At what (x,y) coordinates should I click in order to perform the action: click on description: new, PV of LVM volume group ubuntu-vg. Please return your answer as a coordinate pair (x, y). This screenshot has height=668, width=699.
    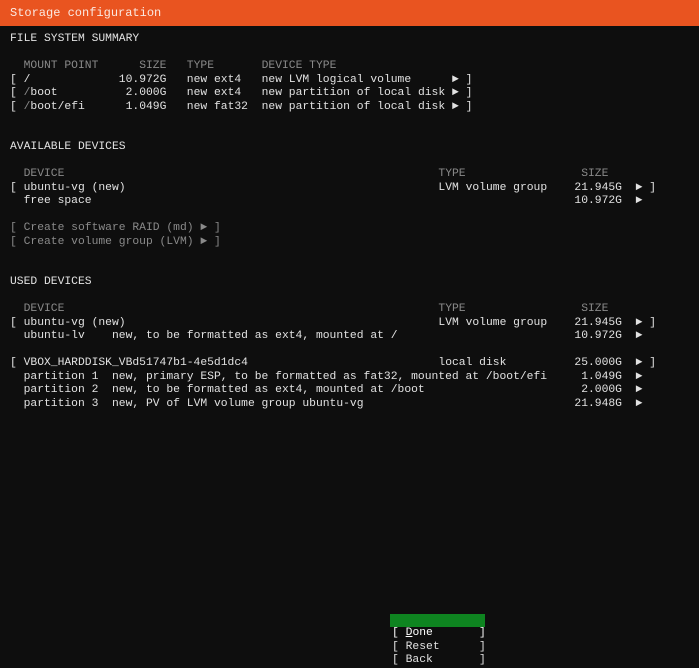
    Looking at the image, I should click on (238, 403).